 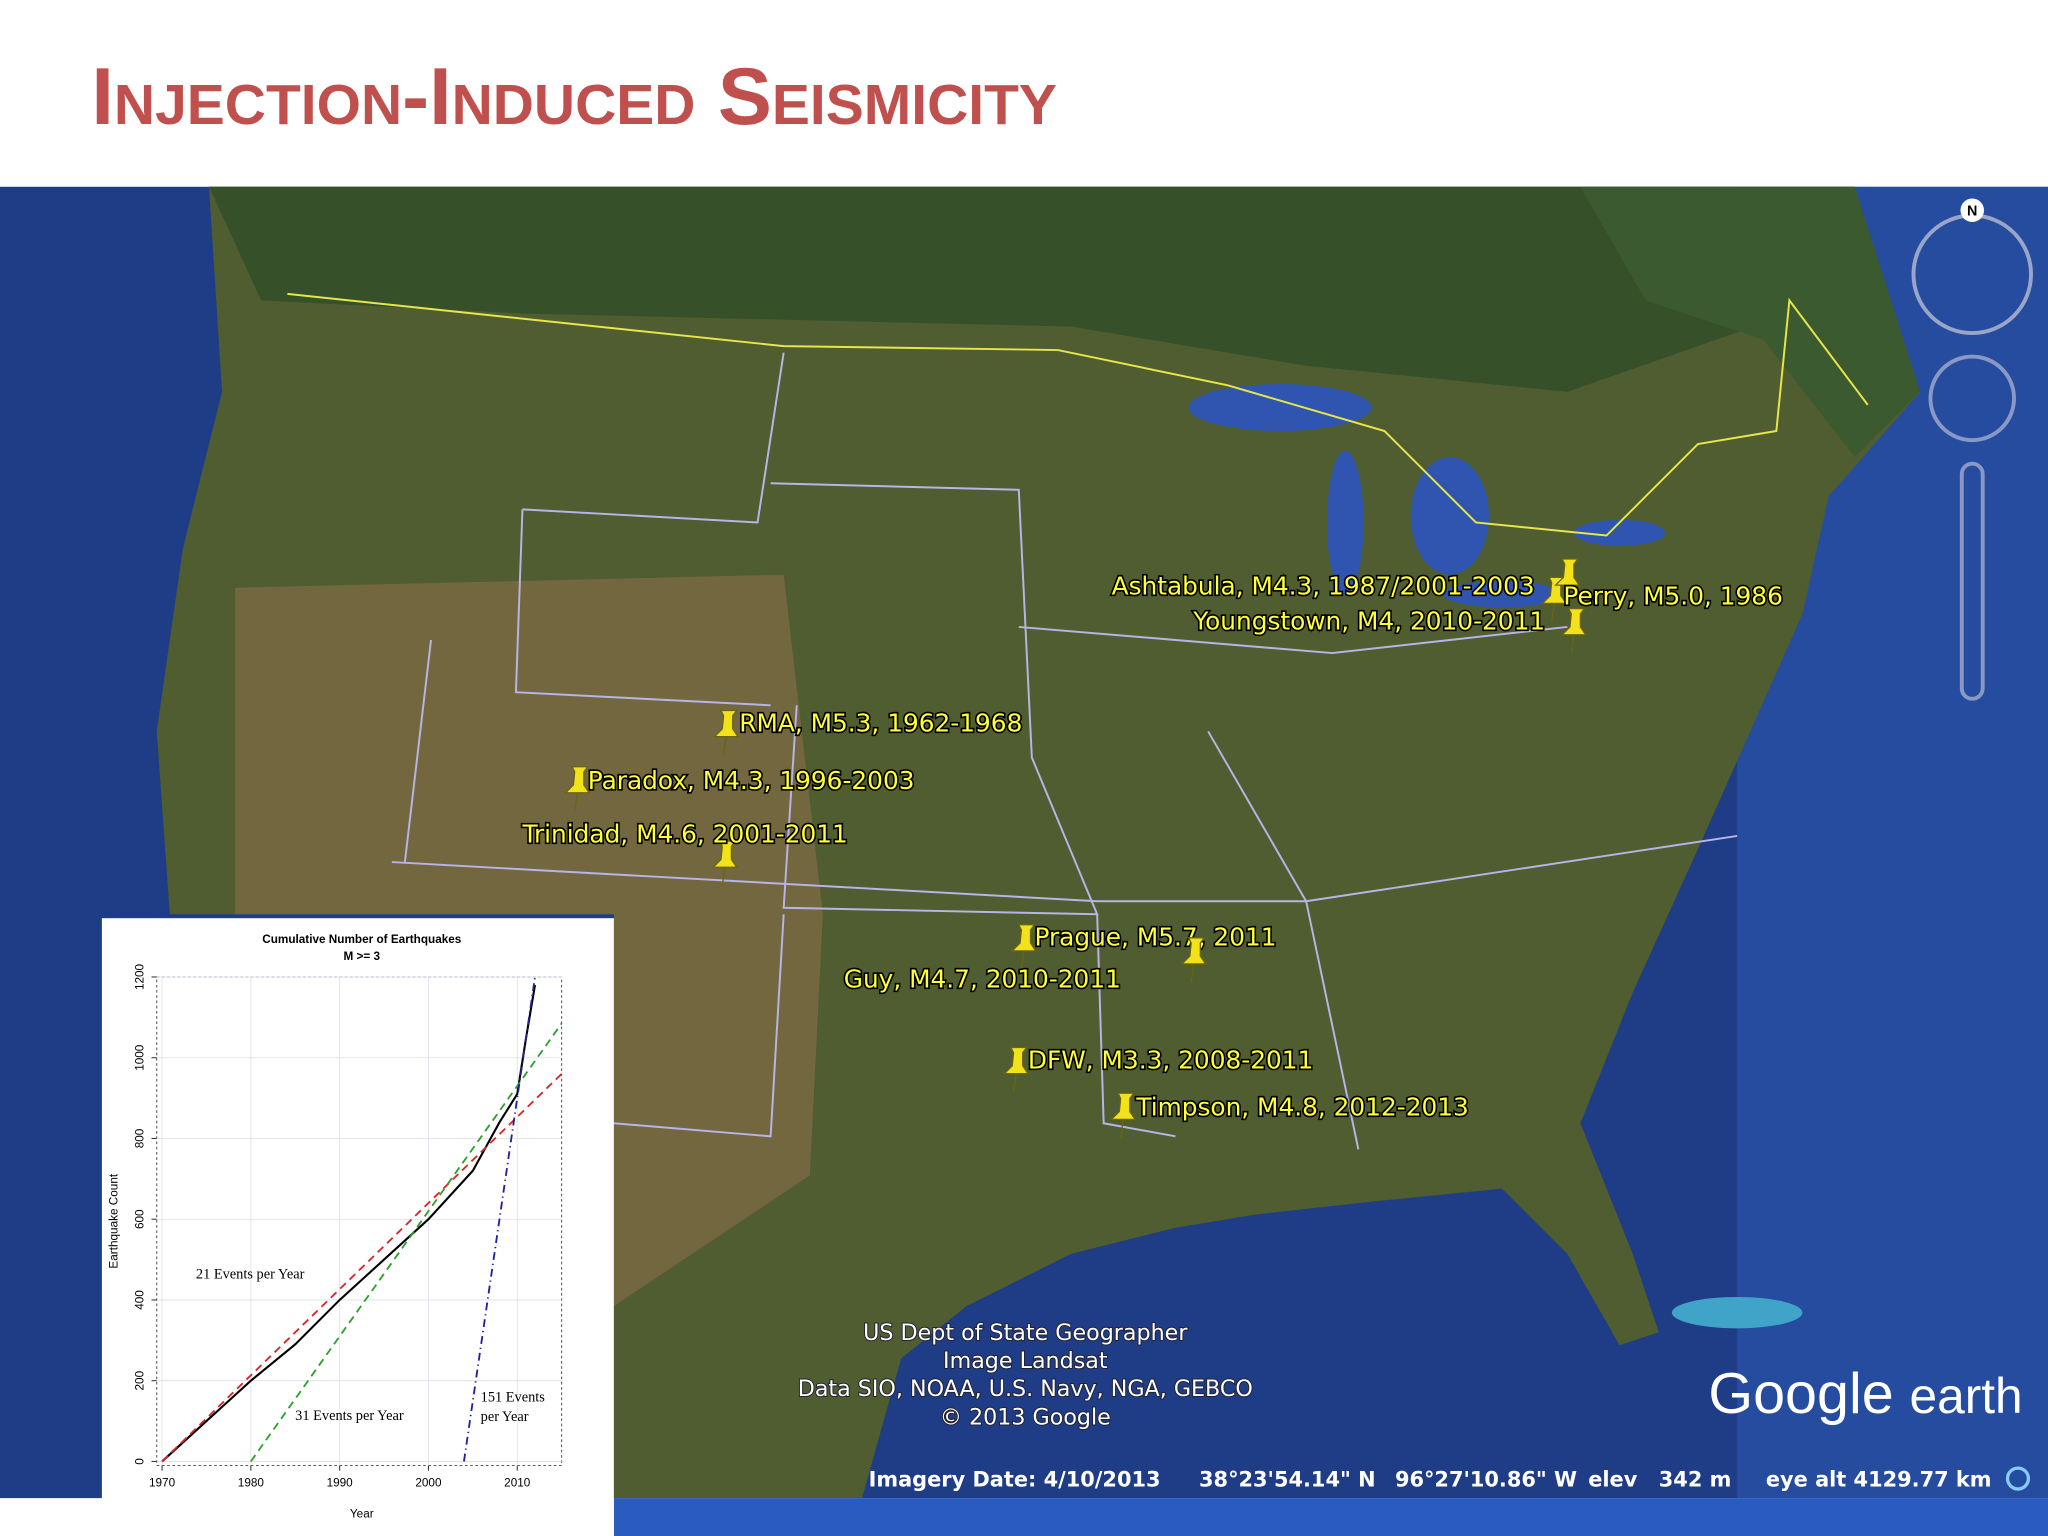 What do you see at coordinates (1612, 1479) in the screenshot?
I see `status-text: elev` at bounding box center [1612, 1479].